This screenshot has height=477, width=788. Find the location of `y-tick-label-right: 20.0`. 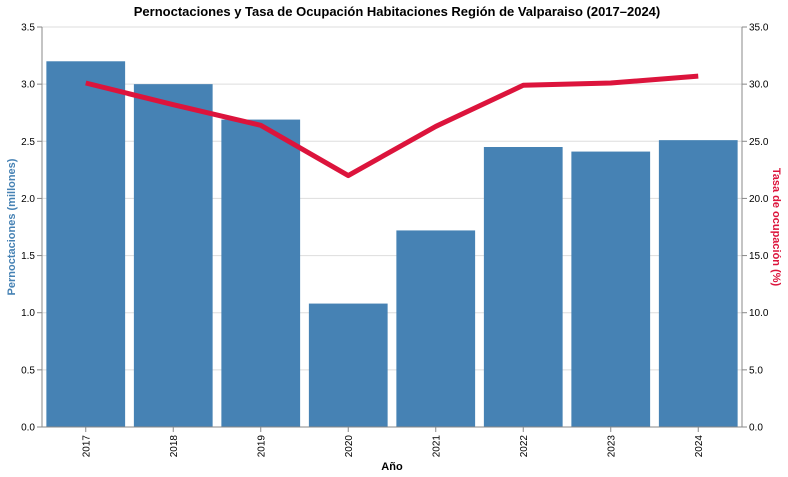

y-tick-label-right: 20.0 is located at coordinates (759, 199).